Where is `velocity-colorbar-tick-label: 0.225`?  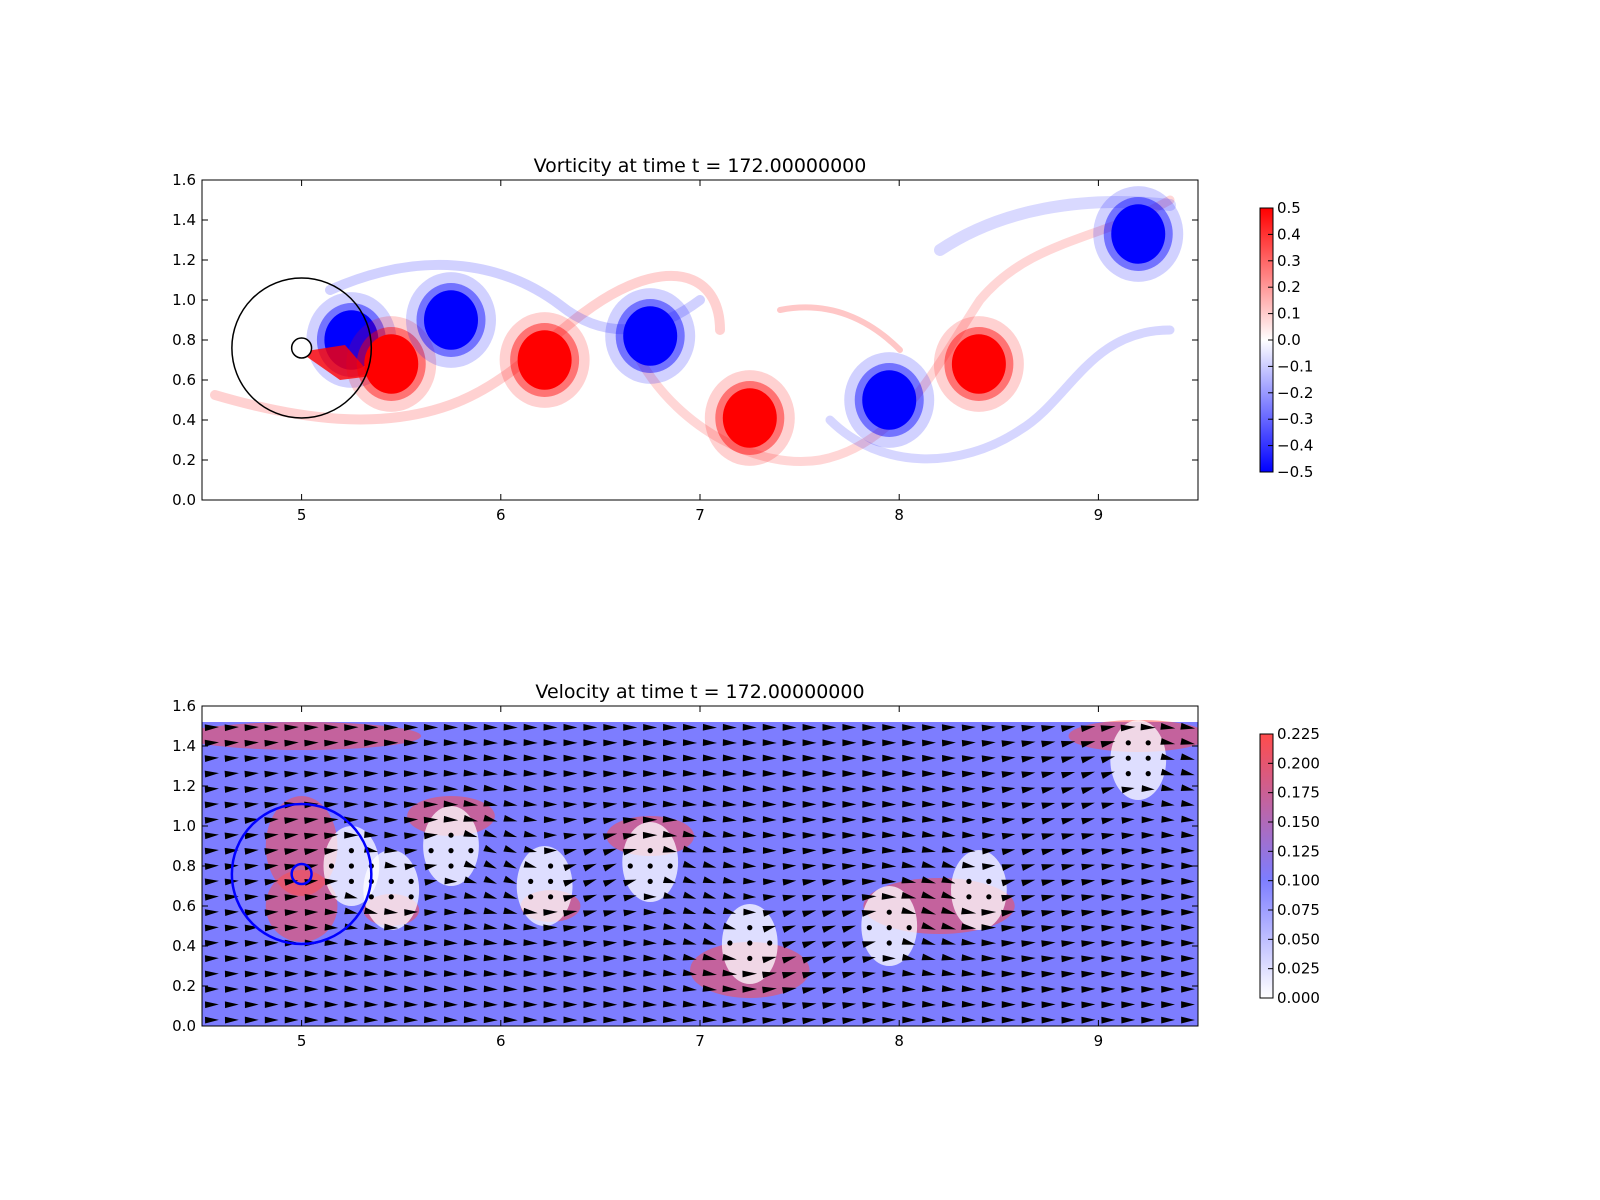 velocity-colorbar-tick-label: 0.225 is located at coordinates (1298, 734).